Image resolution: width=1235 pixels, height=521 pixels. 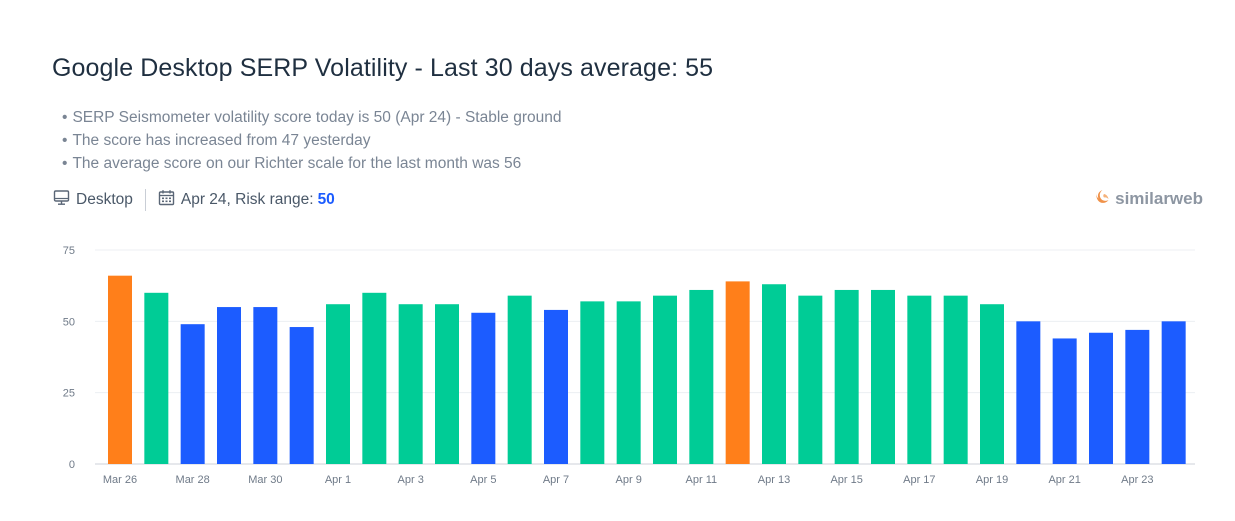 I want to click on chart-meta-bar: Desktop Apr 24, Risk range: 50, so click(x=194, y=200).